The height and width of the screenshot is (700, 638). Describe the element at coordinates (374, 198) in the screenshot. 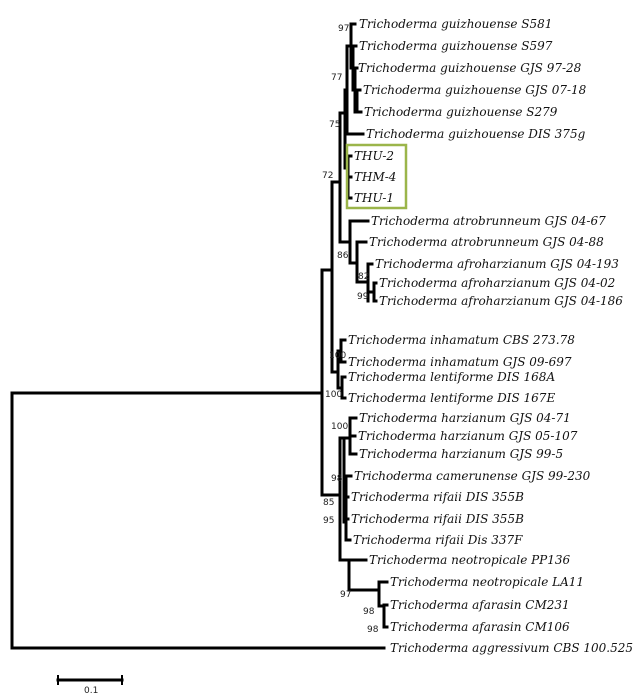

I see `taxon-label: THU-1` at that location.